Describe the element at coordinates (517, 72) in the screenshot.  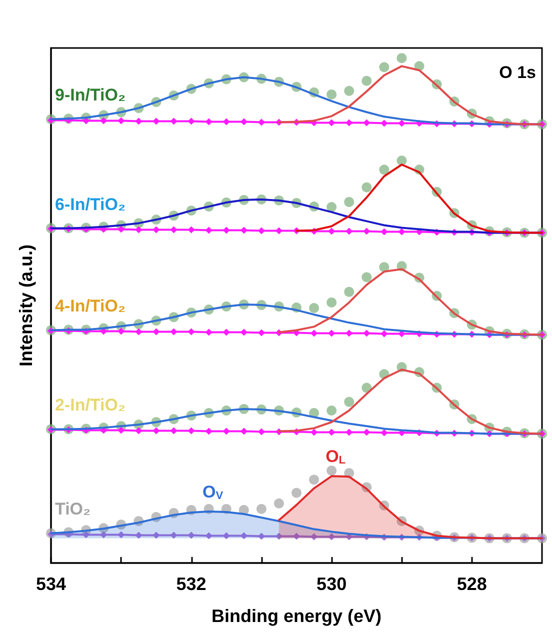
I see `annotation: O 1s` at that location.